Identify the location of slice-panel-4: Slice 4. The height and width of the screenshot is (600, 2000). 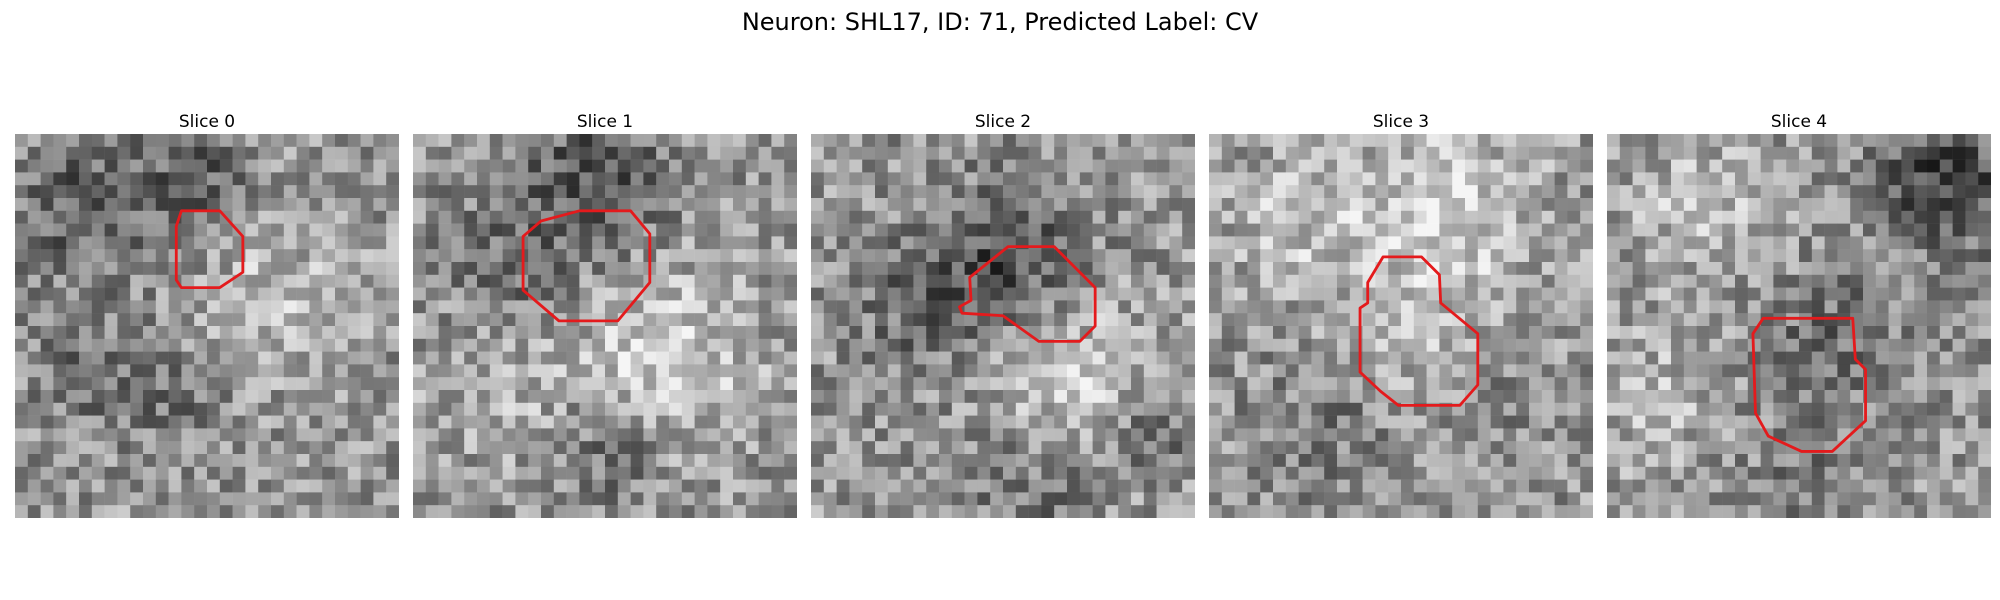
(1799, 314).